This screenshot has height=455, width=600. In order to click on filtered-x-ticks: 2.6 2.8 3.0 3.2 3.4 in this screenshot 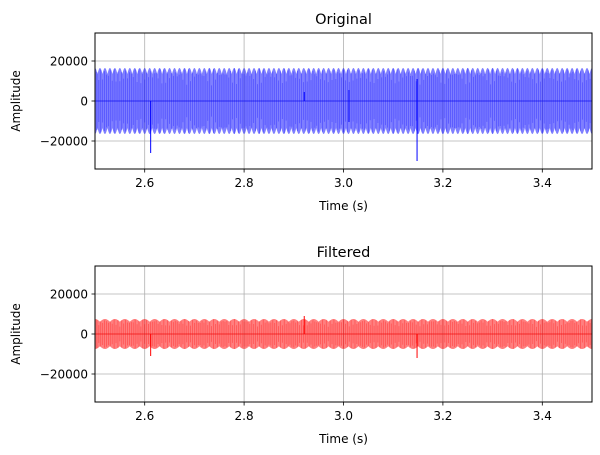, I will do `click(343, 412)`.